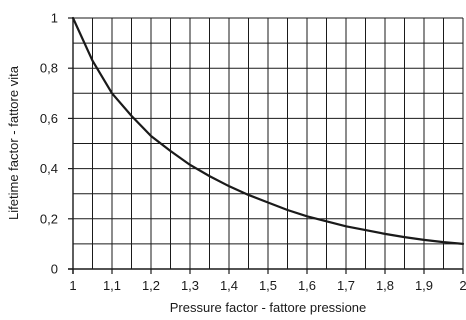 The width and height of the screenshot is (466, 320). What do you see at coordinates (54, 269) in the screenshot?
I see `y-tick-label: 0` at bounding box center [54, 269].